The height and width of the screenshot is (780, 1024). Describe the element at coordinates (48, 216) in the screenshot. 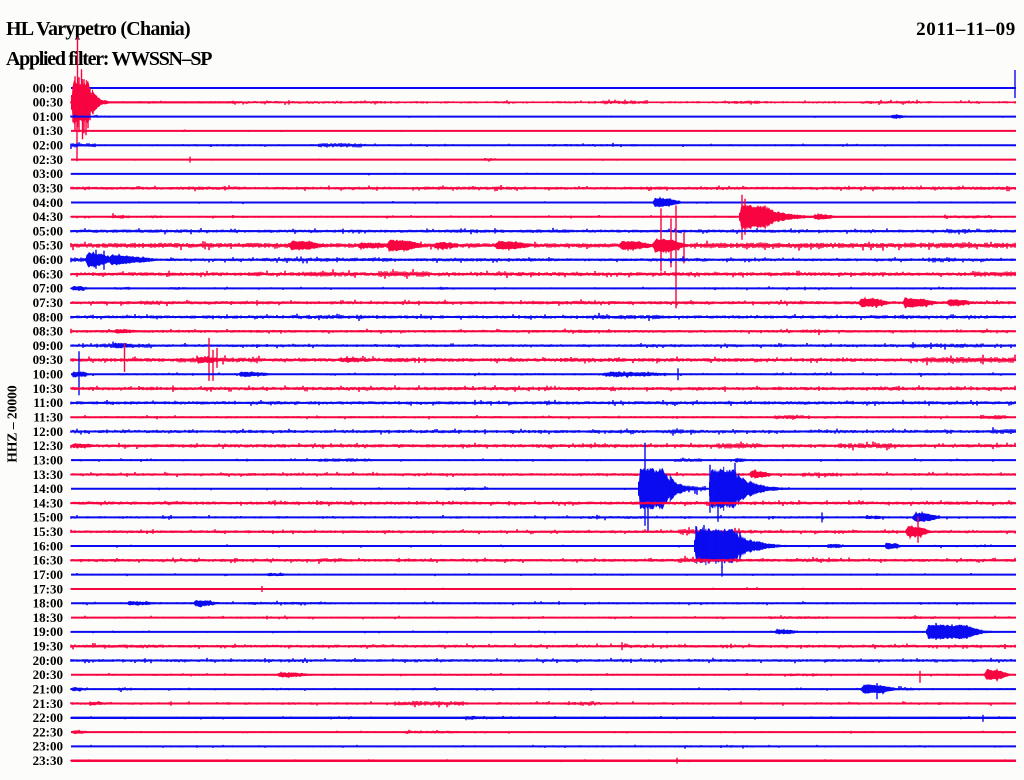

I see `svg-text: 04:30` at that location.